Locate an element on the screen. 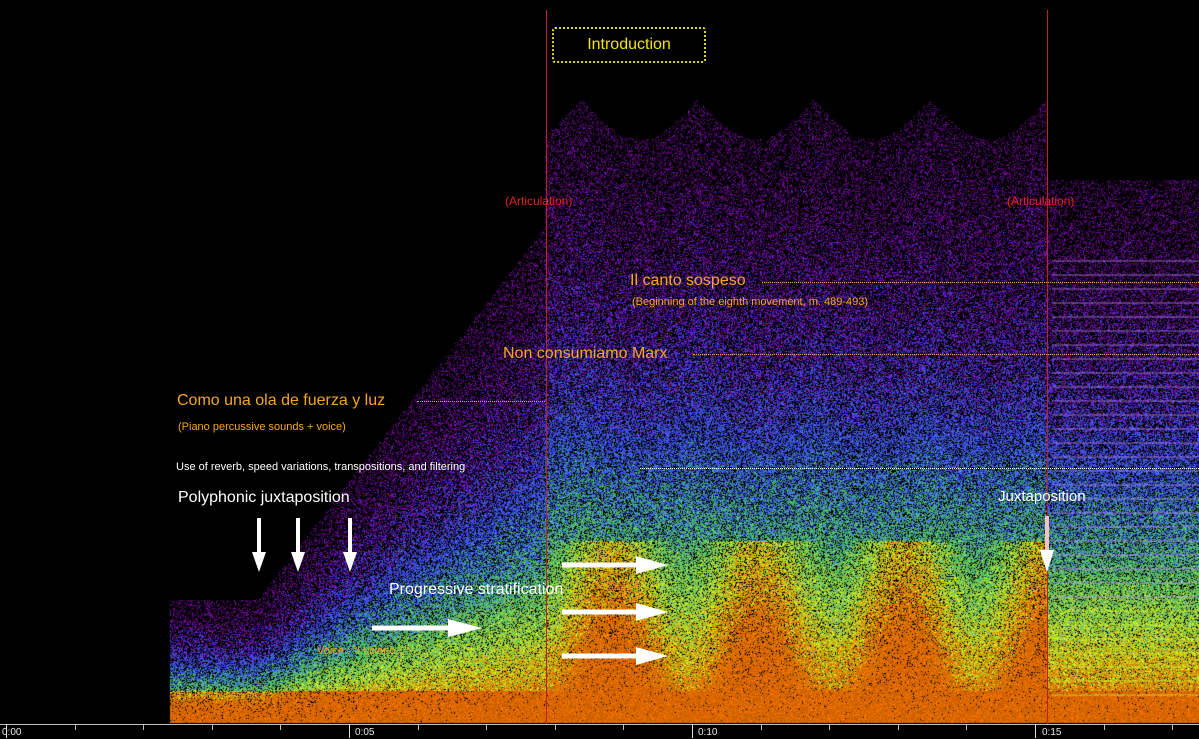 The width and height of the screenshot is (1199, 739). marx-leader-line is located at coordinates (946, 354).